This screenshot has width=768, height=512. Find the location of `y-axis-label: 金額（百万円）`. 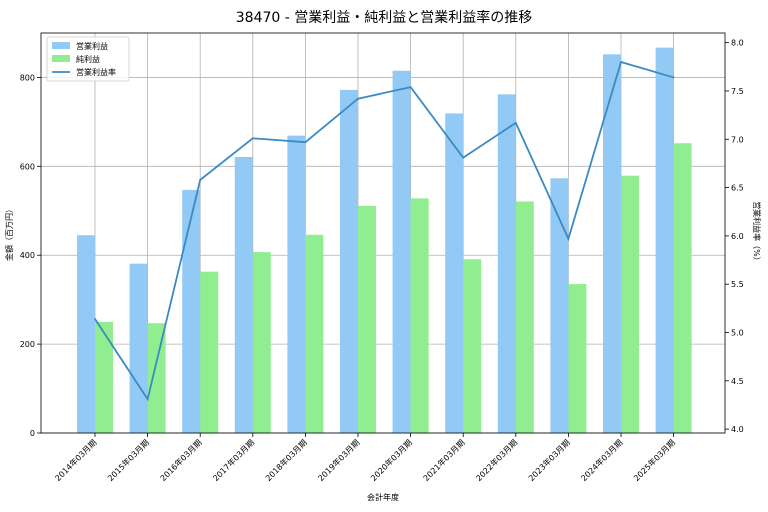

y-axis-label: 金額（百万円） is located at coordinates (9, 233).